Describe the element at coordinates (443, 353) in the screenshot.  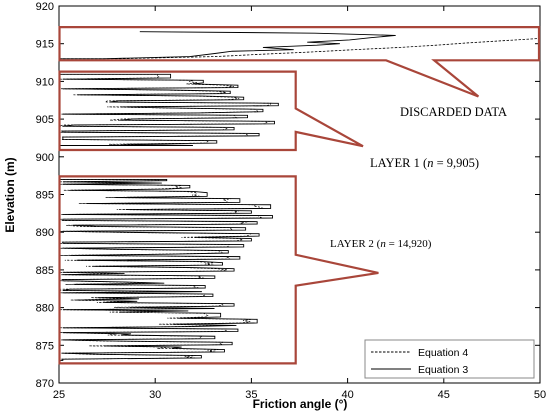
I see `legend-label-equation-4: Equation 4` at that location.